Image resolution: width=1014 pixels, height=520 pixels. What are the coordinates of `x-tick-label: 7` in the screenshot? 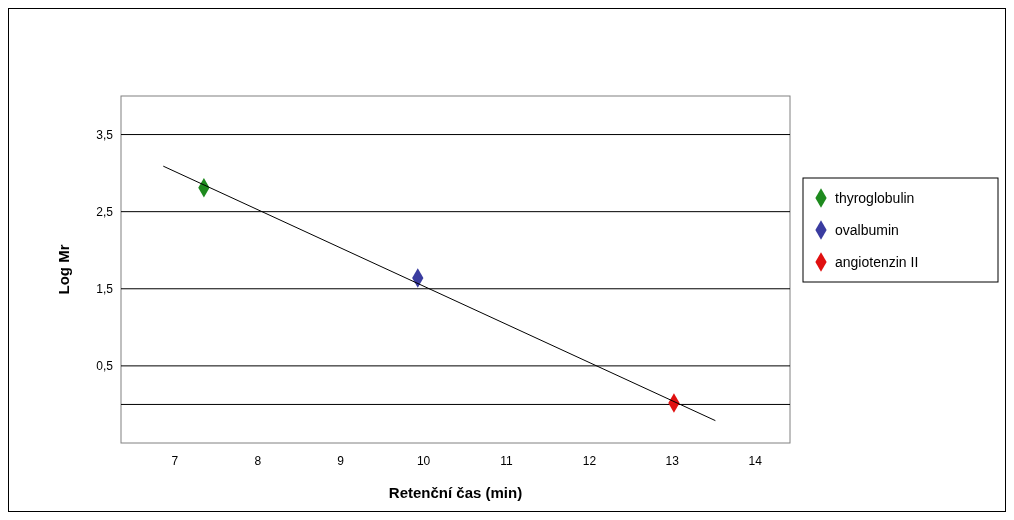 It's located at (175, 461).